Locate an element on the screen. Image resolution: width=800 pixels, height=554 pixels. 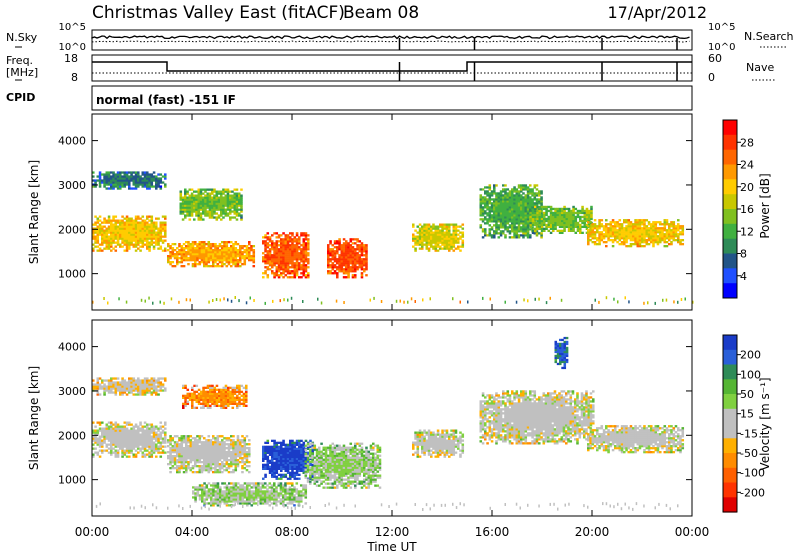
freq-tick-top: 18 is located at coordinates (71, 58).